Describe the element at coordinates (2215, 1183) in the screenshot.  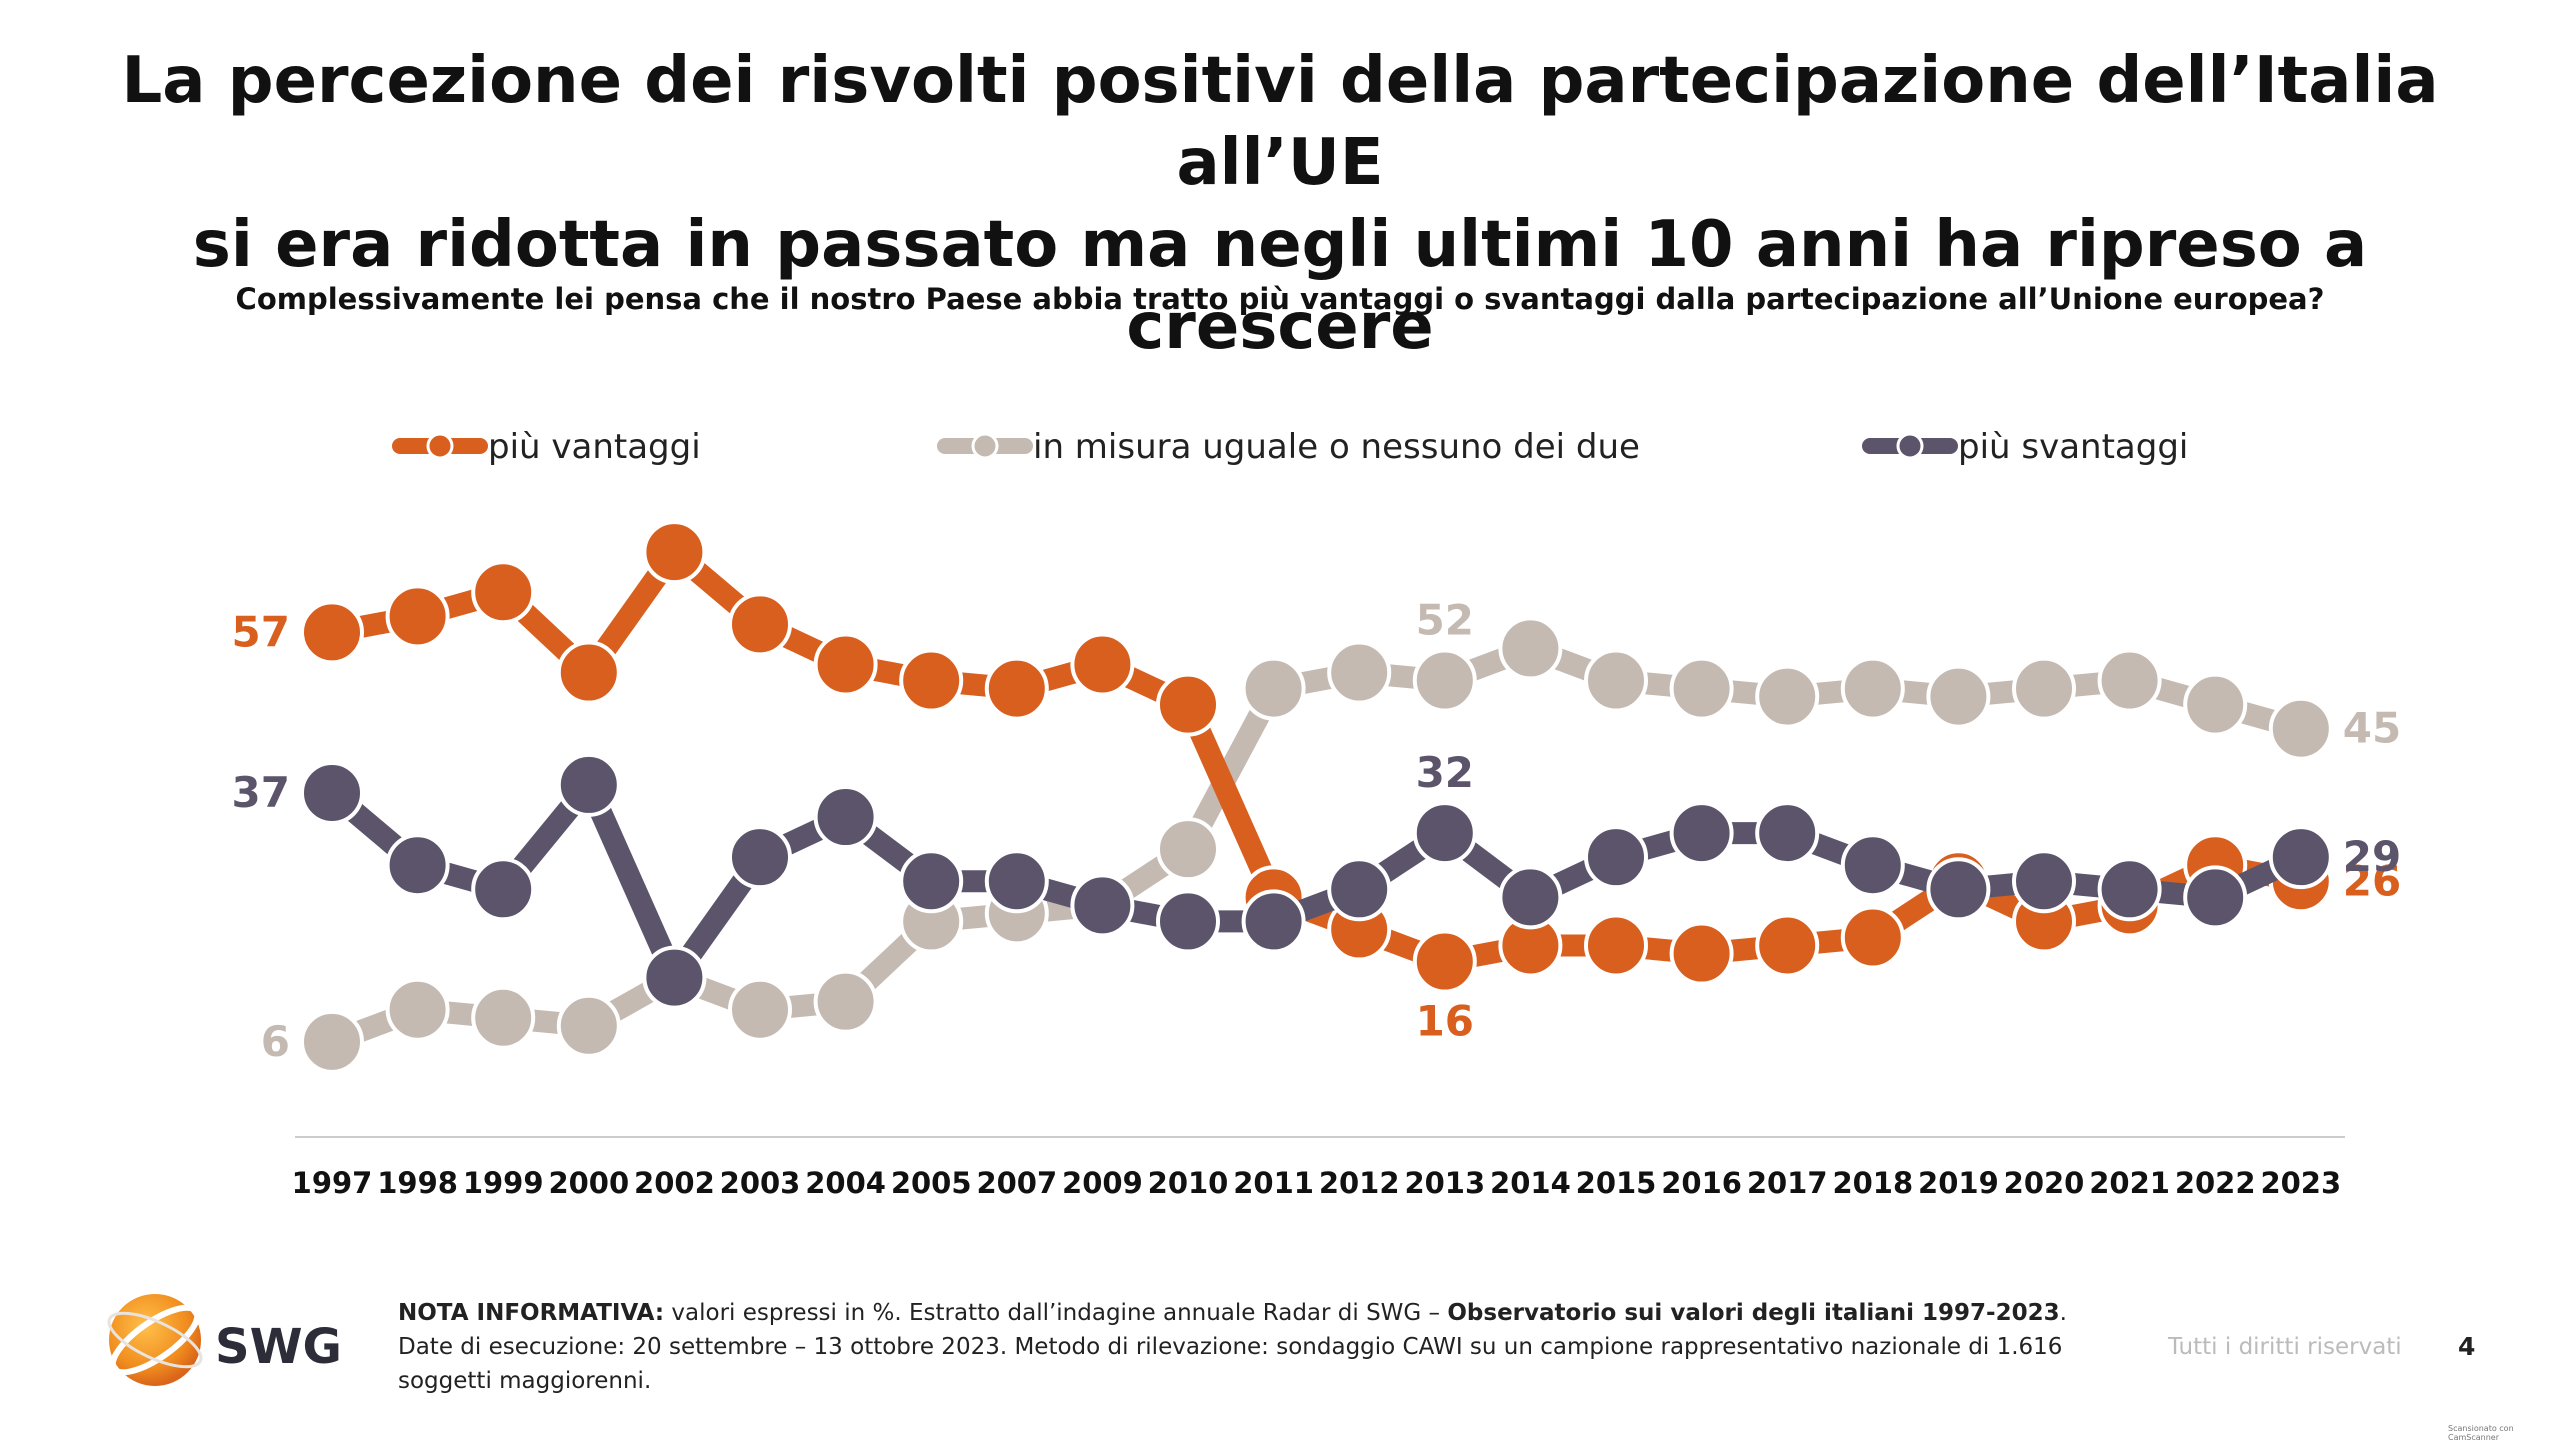
I see `x-tick-label: 2022` at that location.